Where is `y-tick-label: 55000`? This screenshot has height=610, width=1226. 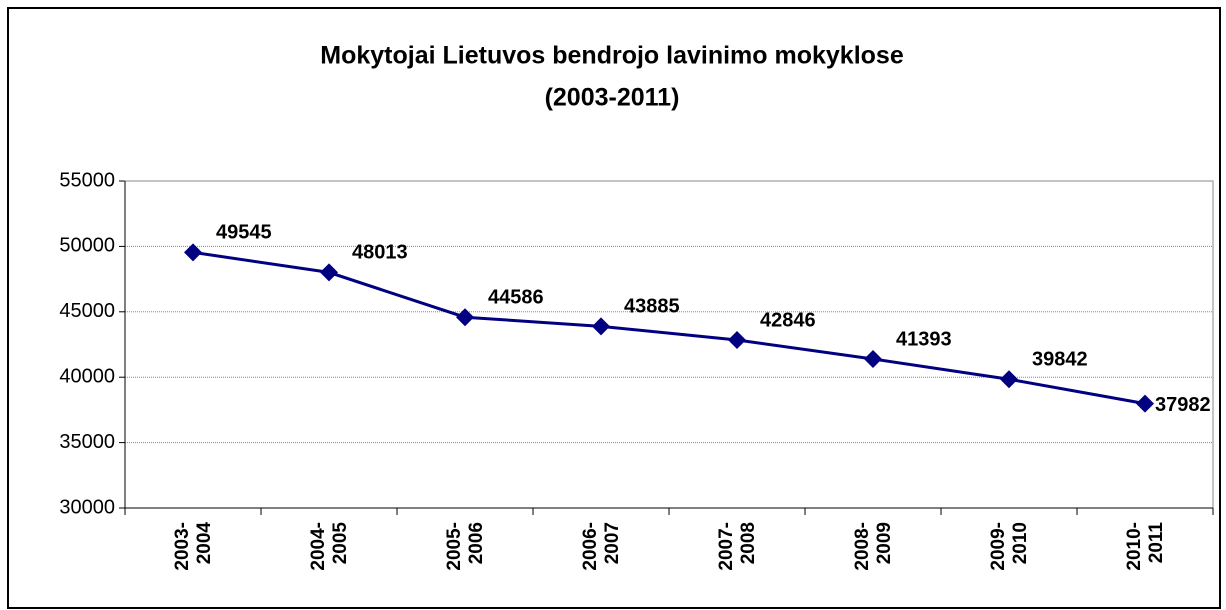
y-tick-label: 55000 is located at coordinates (87, 180).